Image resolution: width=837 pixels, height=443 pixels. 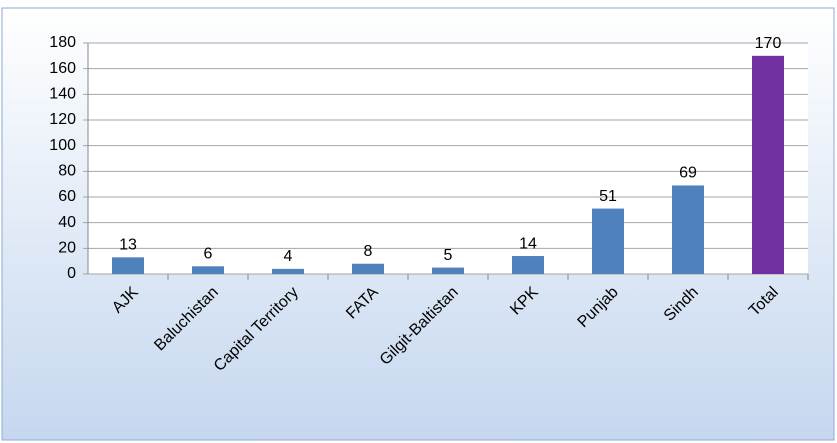 What do you see at coordinates (62, 145) in the screenshot?
I see `y-tick-label: 100` at bounding box center [62, 145].